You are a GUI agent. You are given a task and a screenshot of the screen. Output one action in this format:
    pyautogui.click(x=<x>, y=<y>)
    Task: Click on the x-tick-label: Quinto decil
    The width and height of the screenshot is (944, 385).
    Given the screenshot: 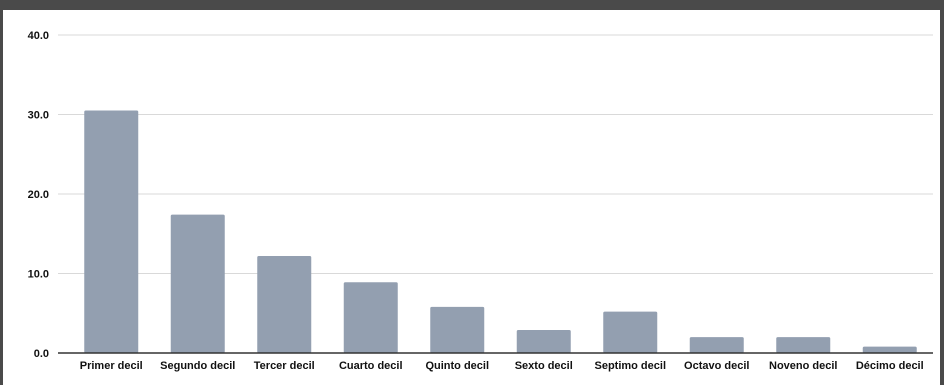 What is the action you would take?
    pyautogui.click(x=457, y=366)
    